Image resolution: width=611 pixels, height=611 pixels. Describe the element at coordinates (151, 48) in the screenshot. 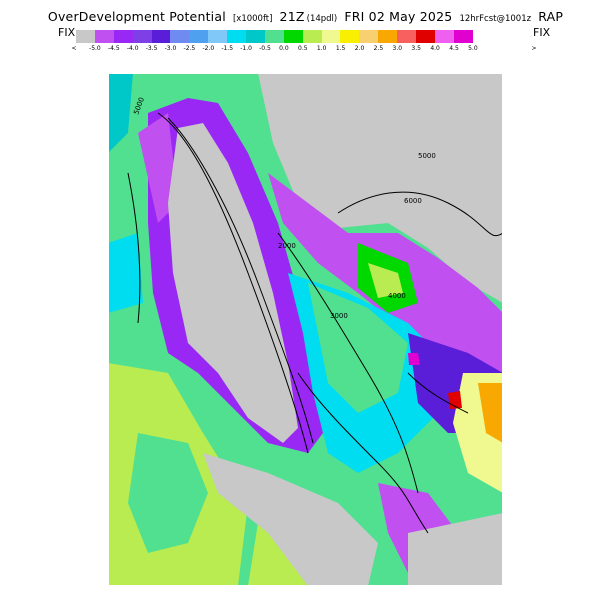

I see `colorbar-tick-label: -3.5` at that location.